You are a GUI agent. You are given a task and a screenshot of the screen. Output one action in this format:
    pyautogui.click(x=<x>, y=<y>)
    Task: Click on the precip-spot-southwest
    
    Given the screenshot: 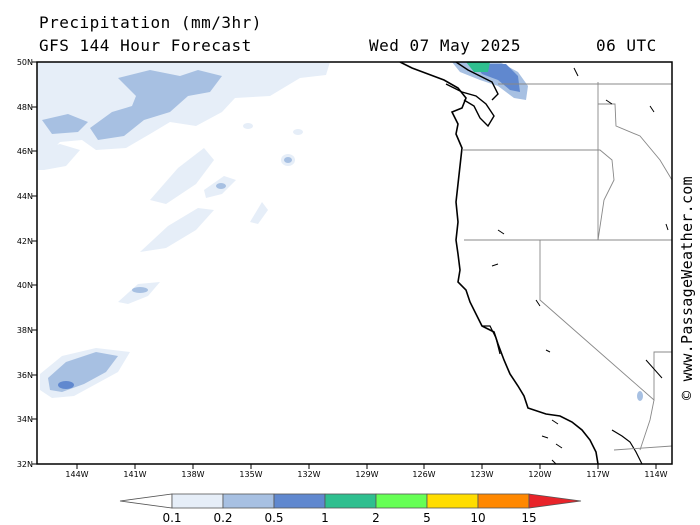 What is the action you would take?
    pyautogui.click(x=66, y=385)
    